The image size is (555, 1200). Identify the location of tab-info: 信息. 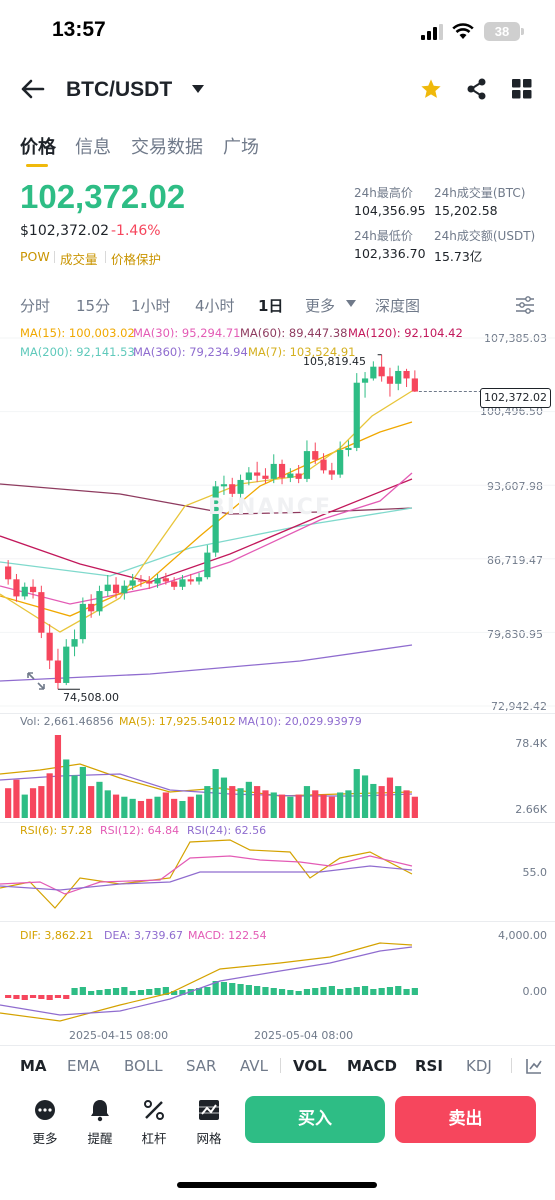
(93, 147).